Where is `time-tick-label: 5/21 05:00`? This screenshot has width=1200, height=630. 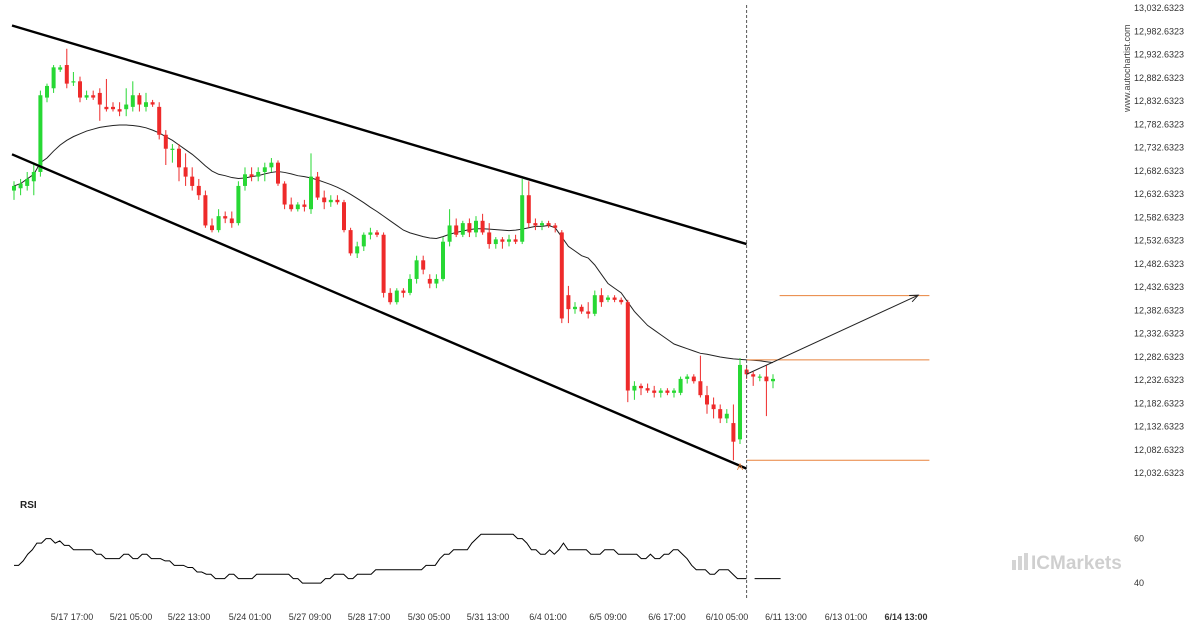
time-tick-label: 5/21 05:00 is located at coordinates (131, 617).